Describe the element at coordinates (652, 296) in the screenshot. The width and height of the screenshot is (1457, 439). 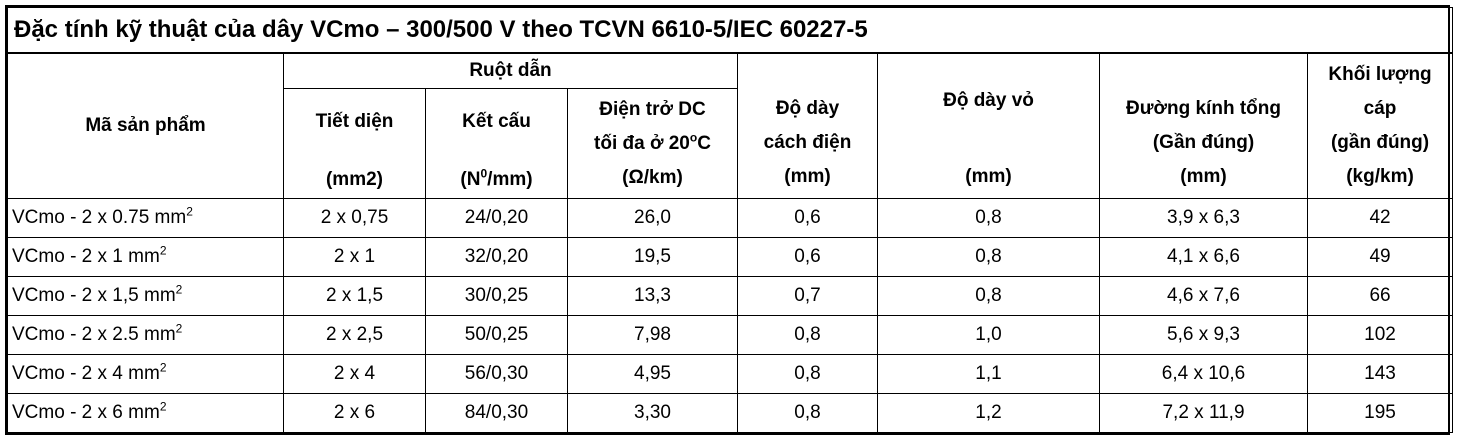
I see `cell-resistance: 13,3` at that location.